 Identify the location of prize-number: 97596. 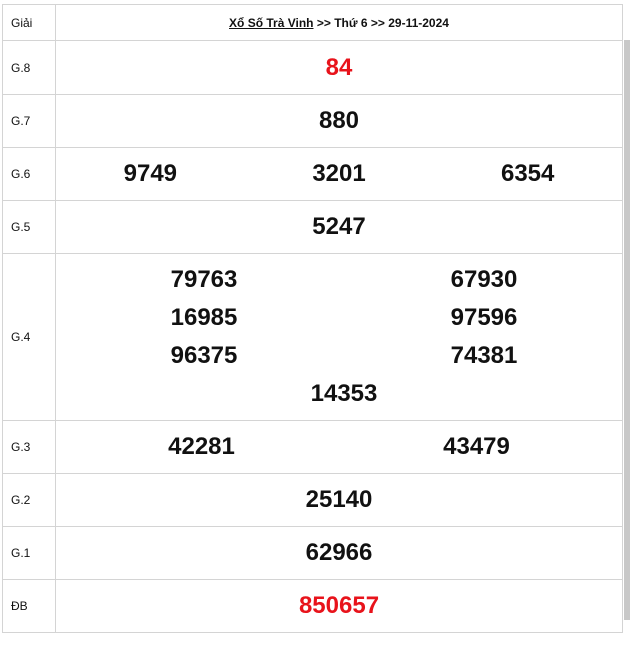
(484, 317).